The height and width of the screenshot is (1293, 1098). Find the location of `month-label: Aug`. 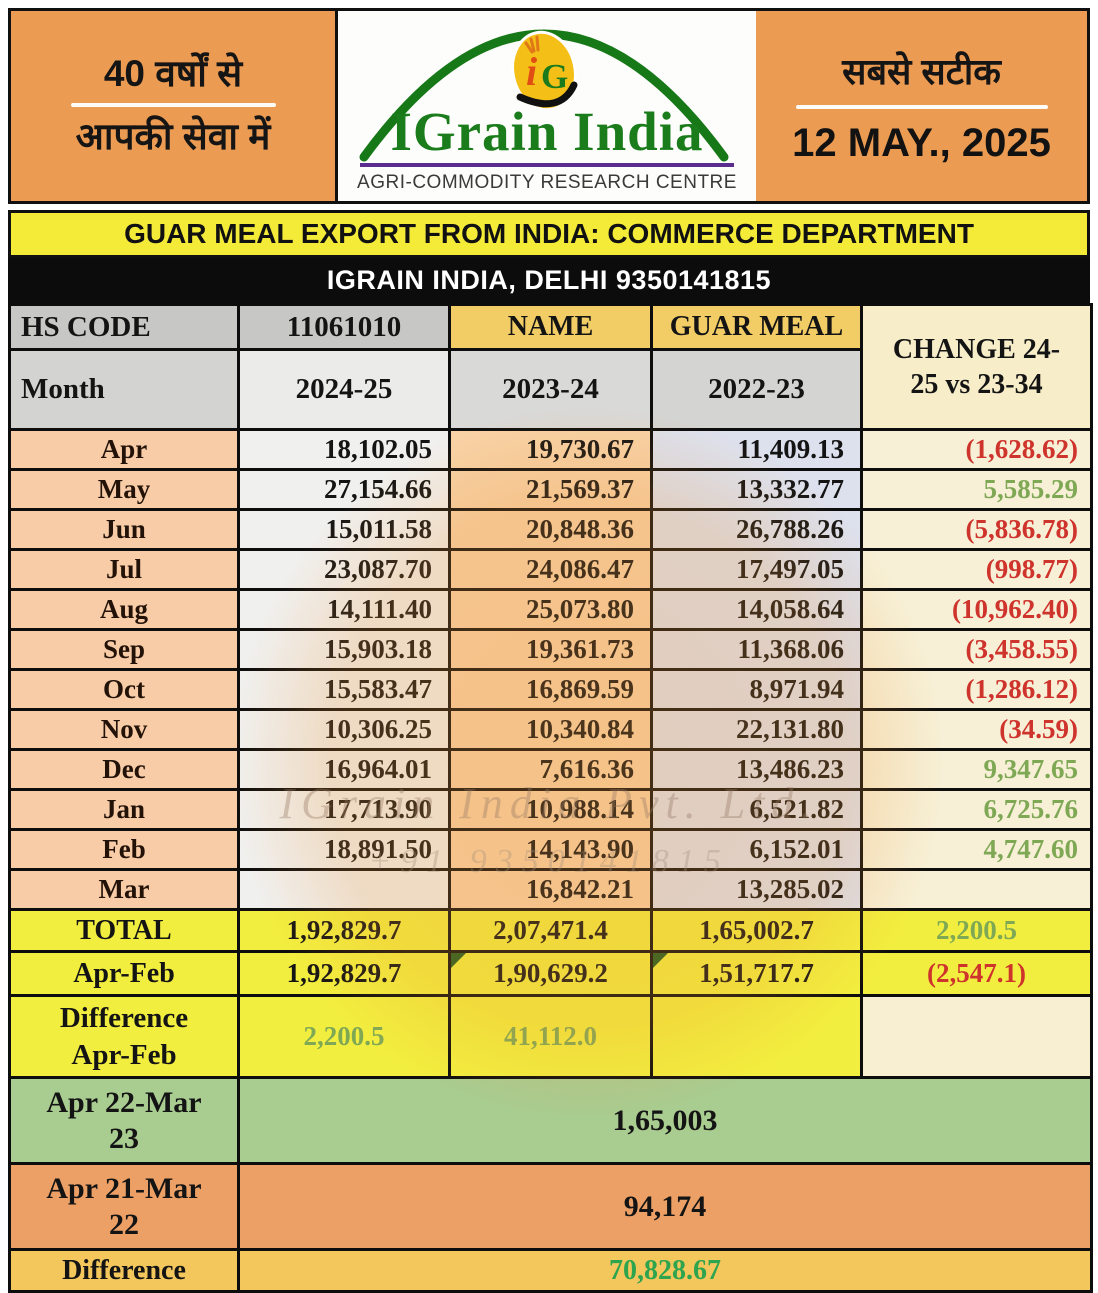

month-label: Aug is located at coordinates (124, 609).